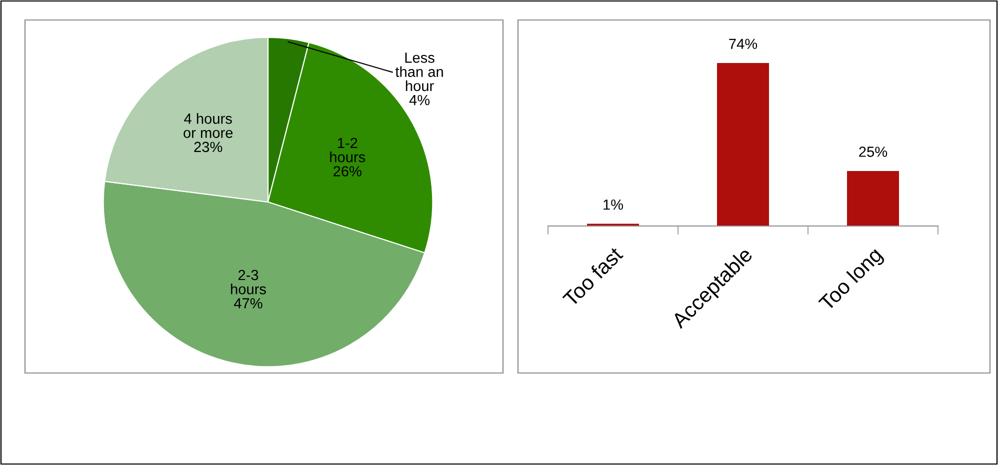 Image resolution: width=998 pixels, height=465 pixels. What do you see at coordinates (873, 151) in the screenshot?
I see `data-label: 25%` at bounding box center [873, 151].